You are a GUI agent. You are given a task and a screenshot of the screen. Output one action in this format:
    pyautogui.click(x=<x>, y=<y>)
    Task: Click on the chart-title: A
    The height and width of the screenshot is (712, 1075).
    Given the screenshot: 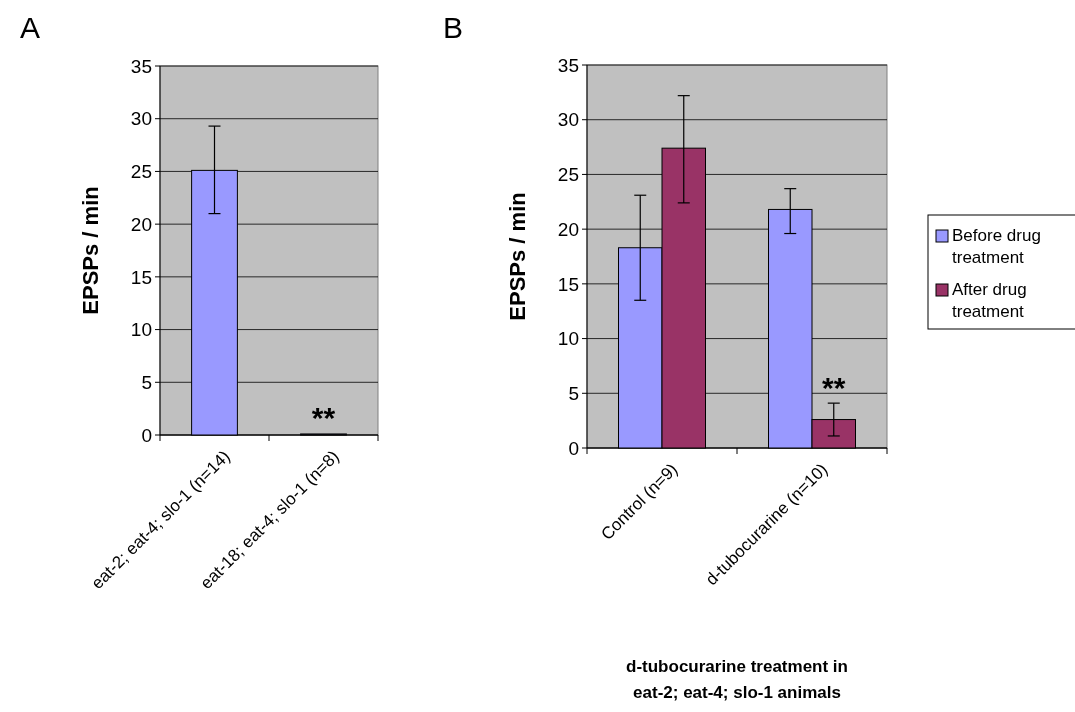 What is the action you would take?
    pyautogui.click(x=30, y=27)
    